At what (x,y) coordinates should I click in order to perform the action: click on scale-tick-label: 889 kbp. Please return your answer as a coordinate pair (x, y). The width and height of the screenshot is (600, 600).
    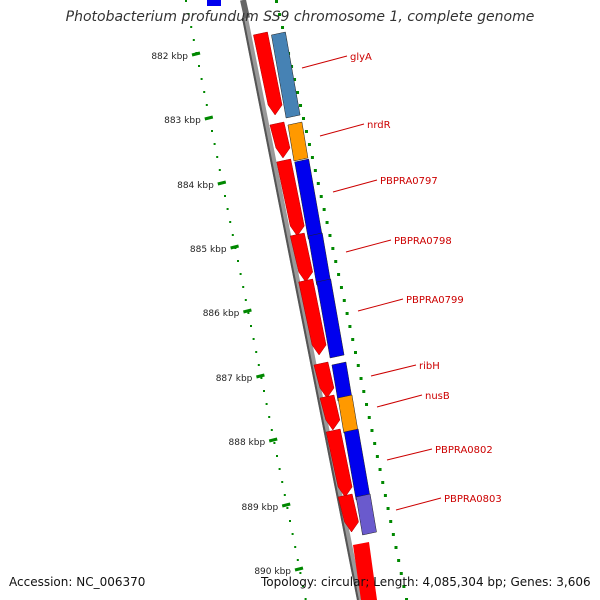
    Looking at the image, I should click on (260, 508).